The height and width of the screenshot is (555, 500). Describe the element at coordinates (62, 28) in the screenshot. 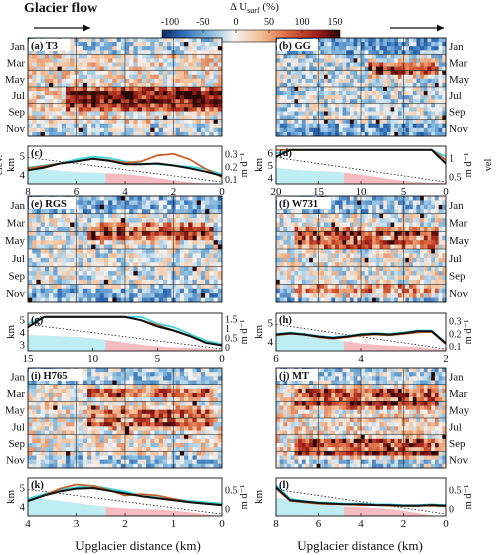

I see `flow-arrow-left` at that location.